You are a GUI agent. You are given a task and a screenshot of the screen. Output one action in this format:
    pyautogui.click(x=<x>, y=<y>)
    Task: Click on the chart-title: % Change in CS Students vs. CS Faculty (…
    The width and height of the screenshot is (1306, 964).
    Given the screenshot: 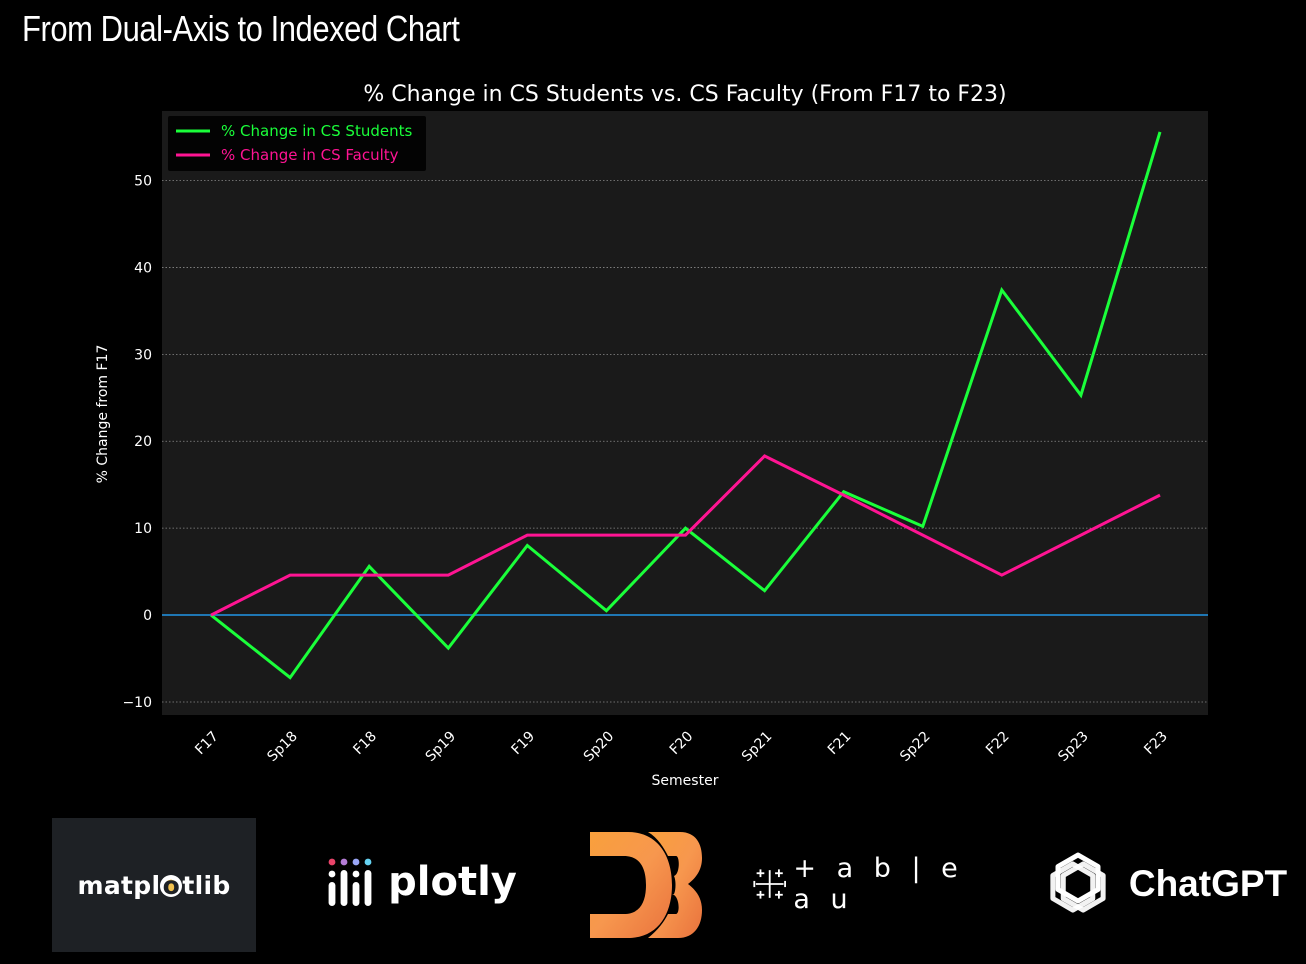 What is the action you would take?
    pyautogui.click(x=684, y=94)
    